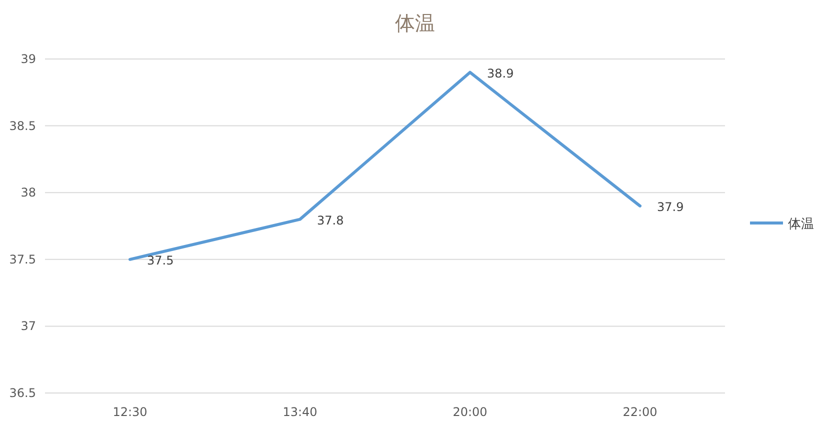 Image resolution: width=830 pixels, height=432 pixels. I want to click on x-tick-label: 13:40, so click(300, 412).